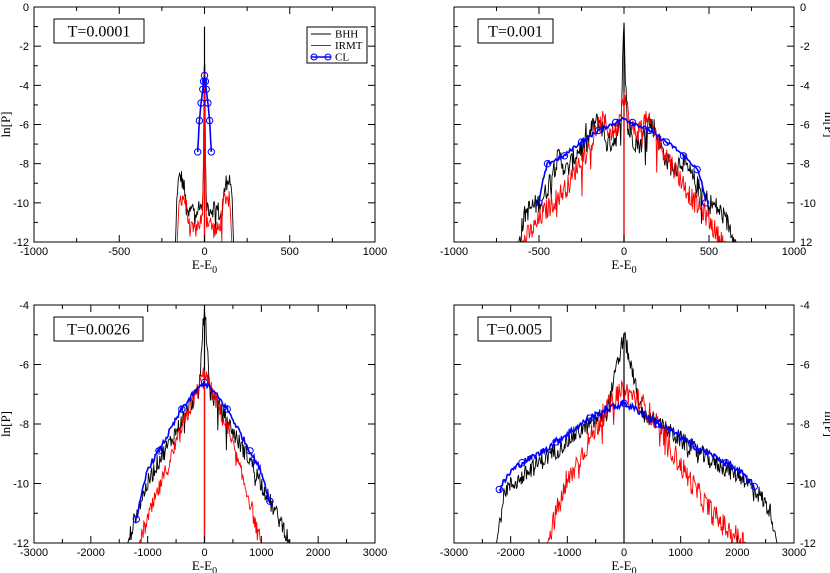  I want to click on panel-title: T=0.0001, so click(99, 32).